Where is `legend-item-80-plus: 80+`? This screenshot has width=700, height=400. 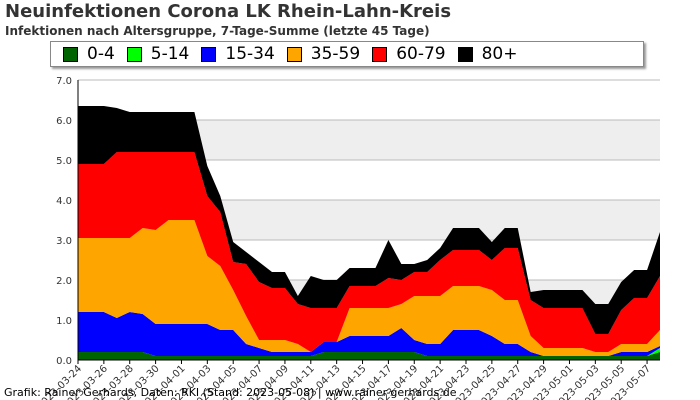 legend-item-80-plus: 80+ is located at coordinates (487, 54).